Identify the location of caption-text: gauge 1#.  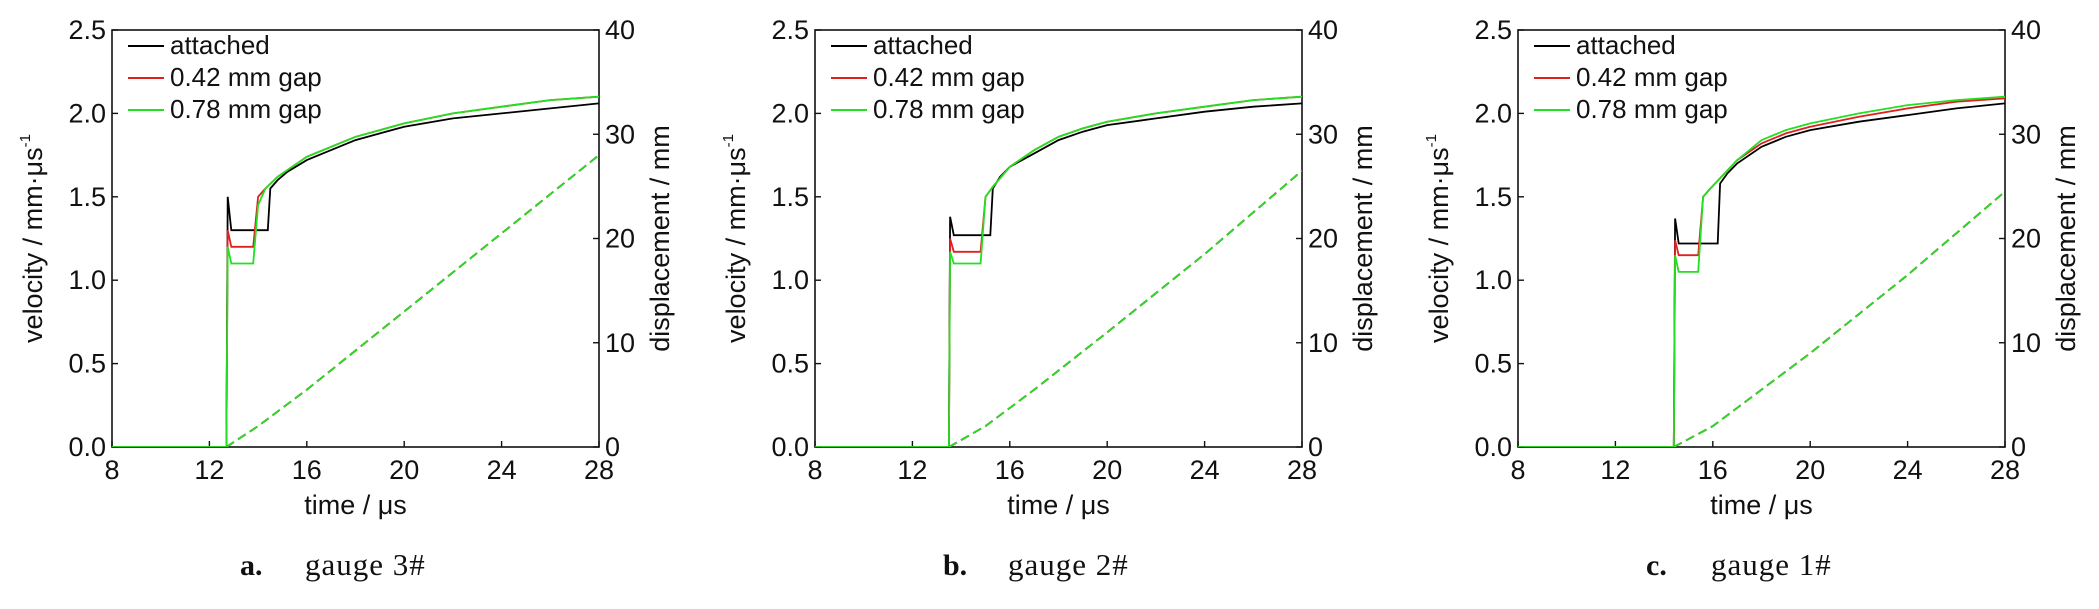
(1771, 564).